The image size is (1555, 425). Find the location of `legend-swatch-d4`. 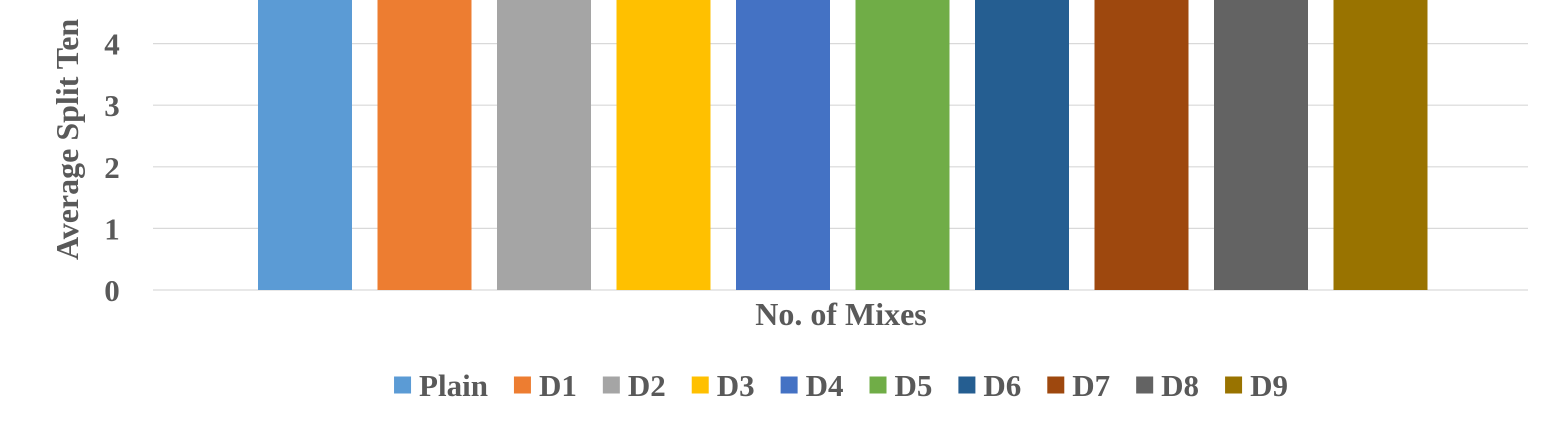

legend-swatch-d4 is located at coordinates (789, 385).